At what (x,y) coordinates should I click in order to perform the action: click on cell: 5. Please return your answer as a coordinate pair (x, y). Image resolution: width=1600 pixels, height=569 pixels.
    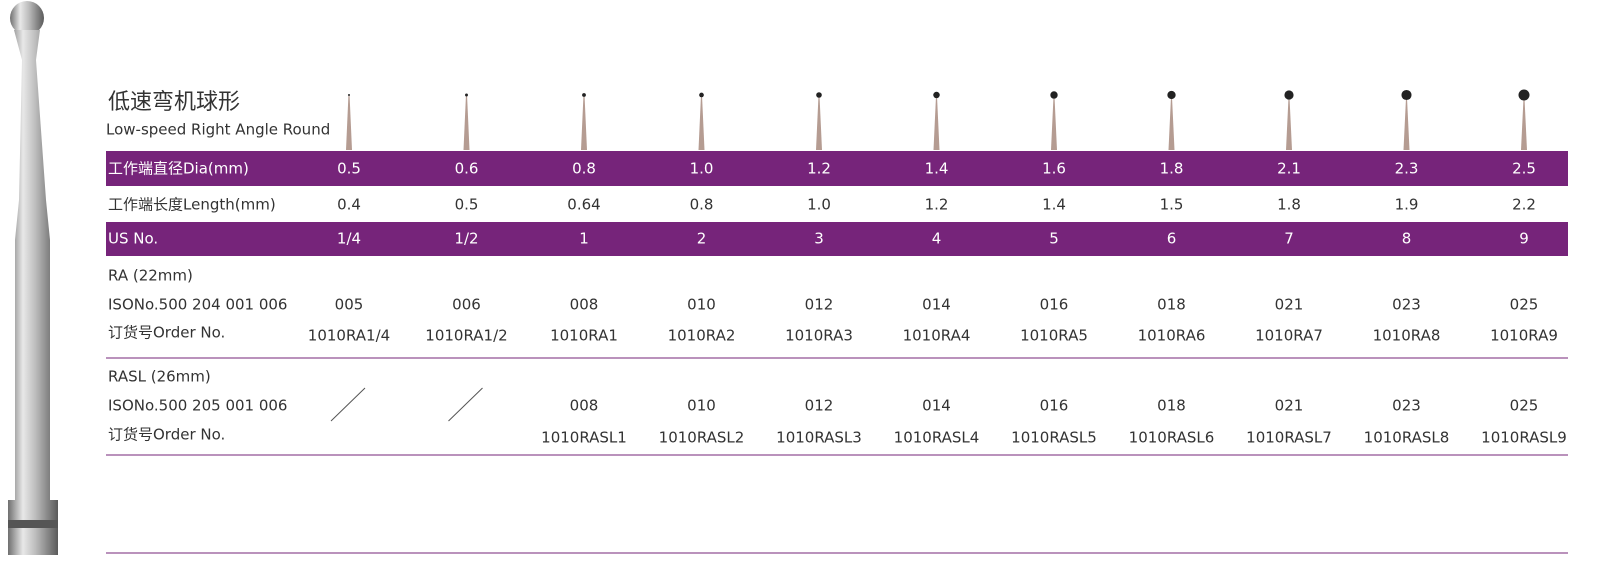
    Looking at the image, I should click on (1054, 239).